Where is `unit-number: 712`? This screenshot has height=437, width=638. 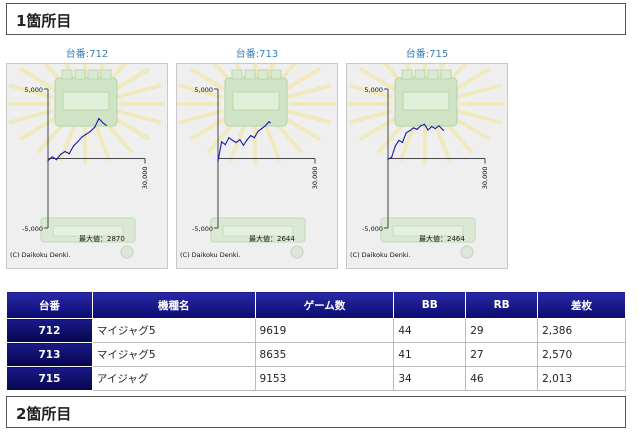 unit-number: 712 is located at coordinates (49, 330).